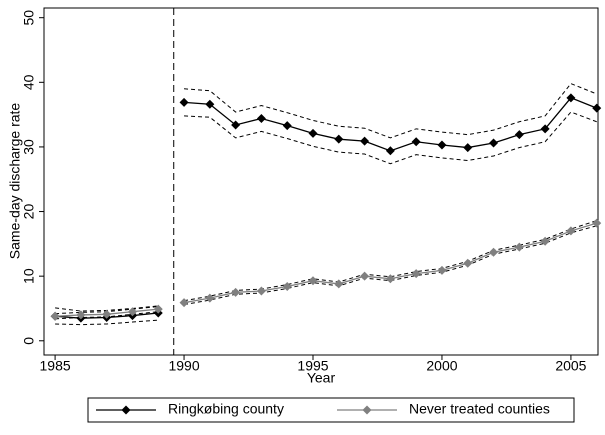  Describe the element at coordinates (183, 366) in the screenshot. I see `x-tick-label: 1990` at that location.